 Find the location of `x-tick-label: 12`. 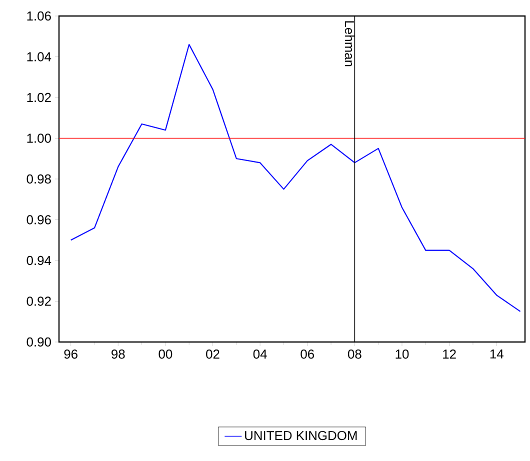

x-tick-label: 12 is located at coordinates (449, 354).